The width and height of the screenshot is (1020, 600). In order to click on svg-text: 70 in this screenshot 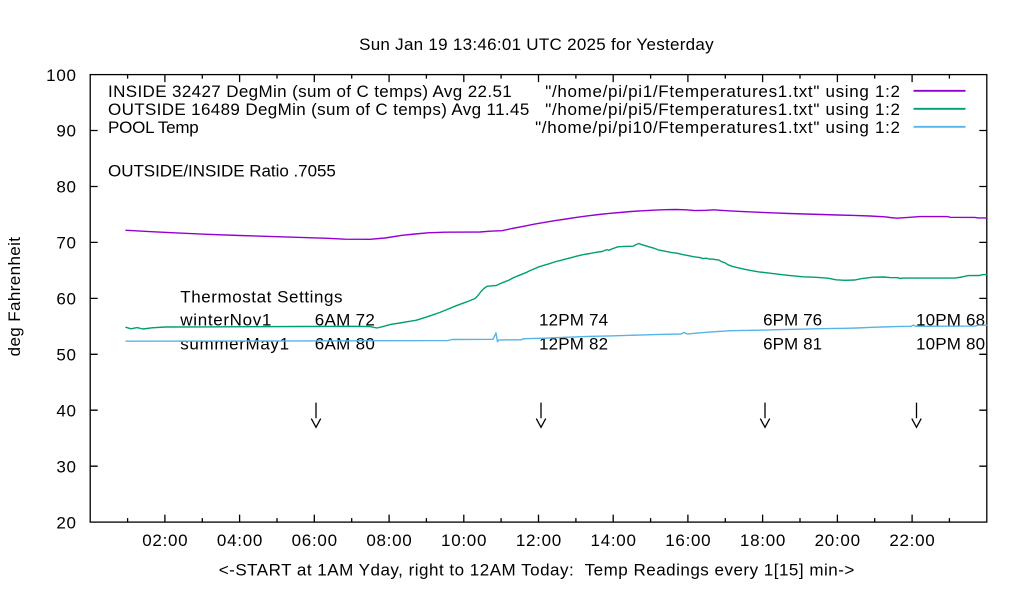, I will do `click(66, 243)`.